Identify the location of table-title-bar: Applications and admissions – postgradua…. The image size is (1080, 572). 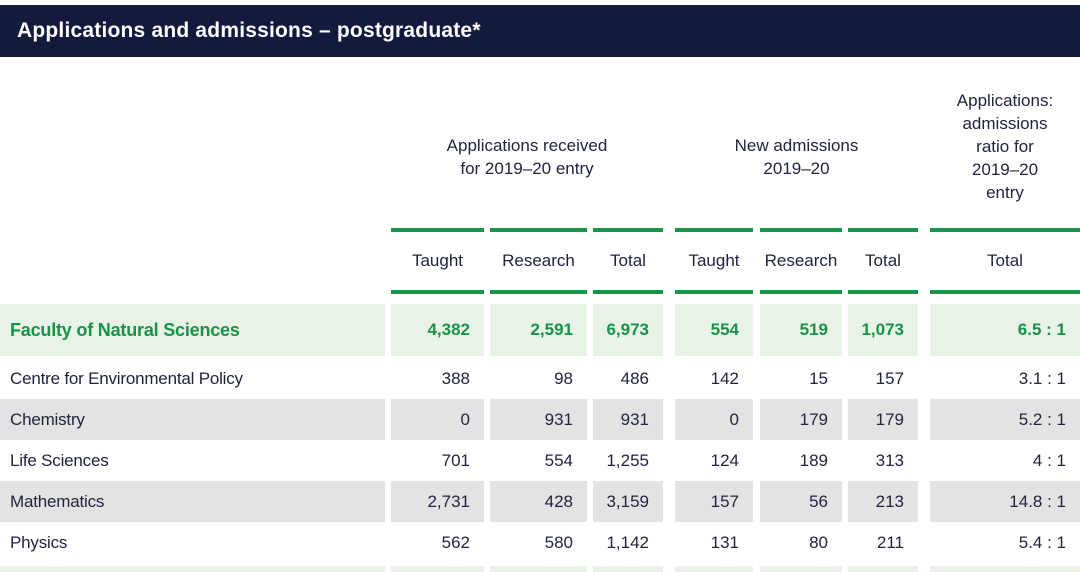
(540, 31).